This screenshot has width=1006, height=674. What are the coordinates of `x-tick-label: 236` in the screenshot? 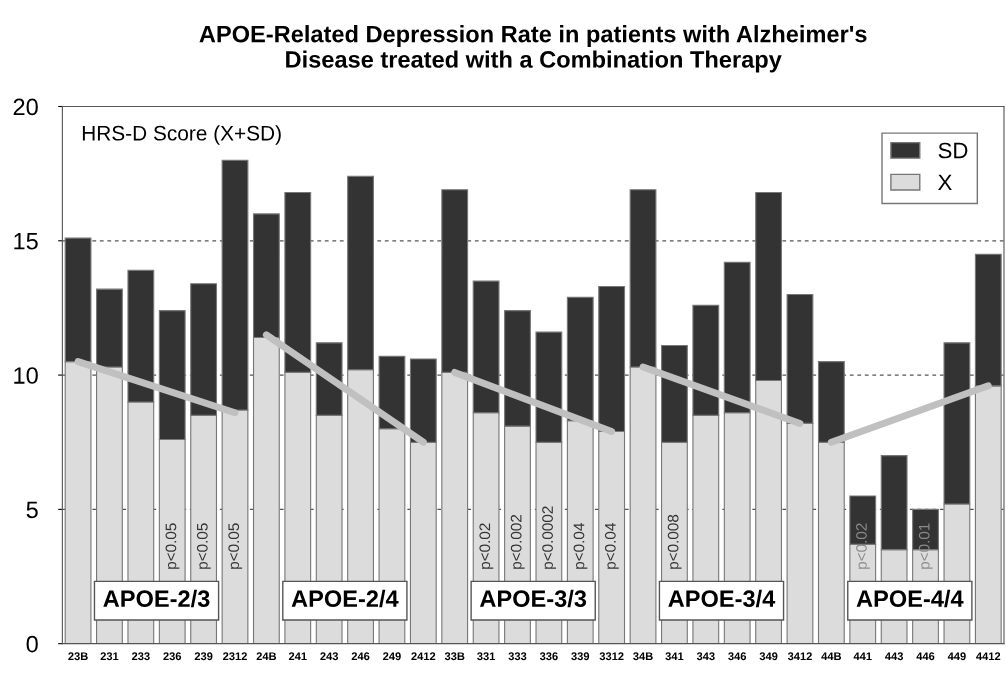 It's located at (172, 656).